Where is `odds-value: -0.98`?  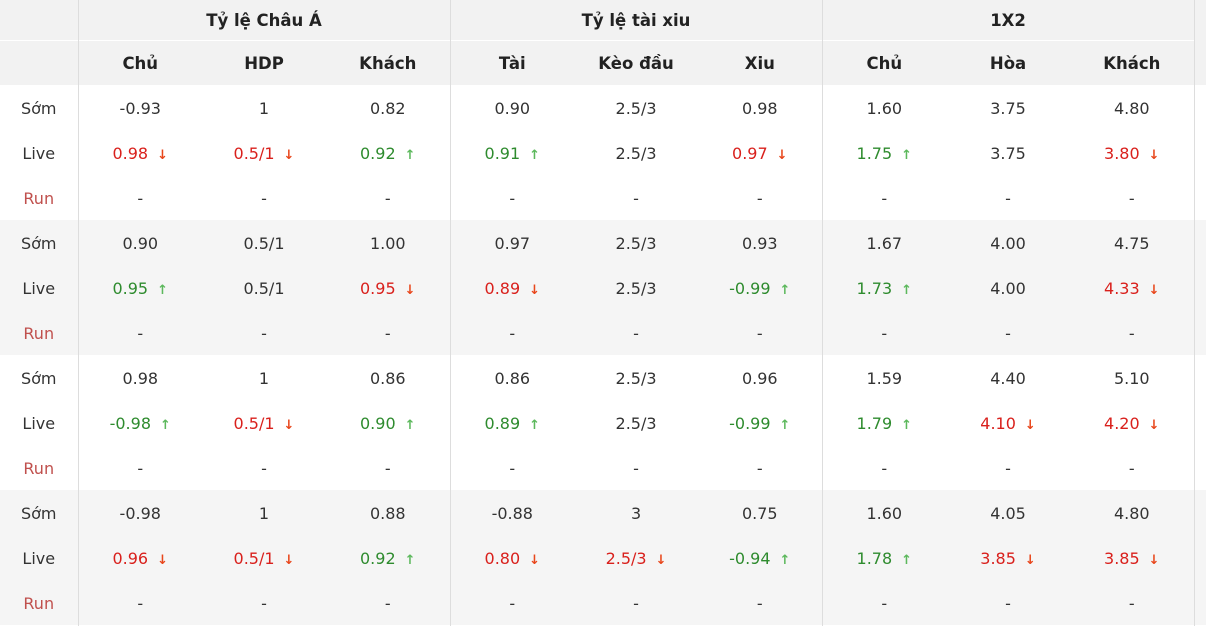
odds-value: -0.98 is located at coordinates (130, 423).